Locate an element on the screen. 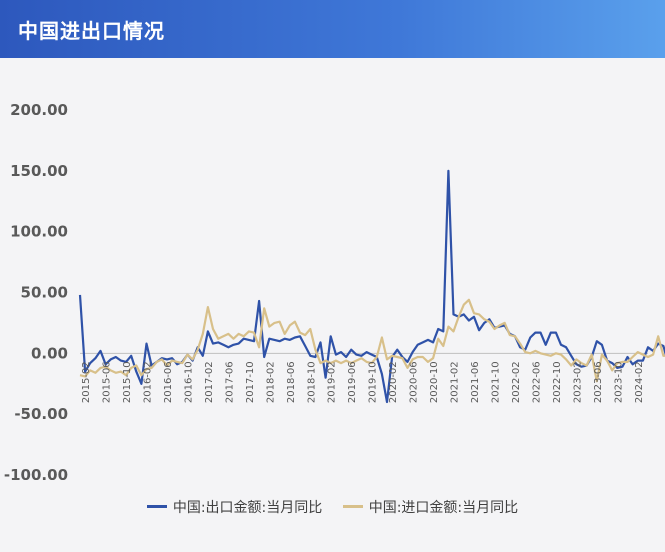 The width and height of the screenshot is (665, 552). legend-item-import: 中国:进口金额:当月同比 is located at coordinates (430, 507).